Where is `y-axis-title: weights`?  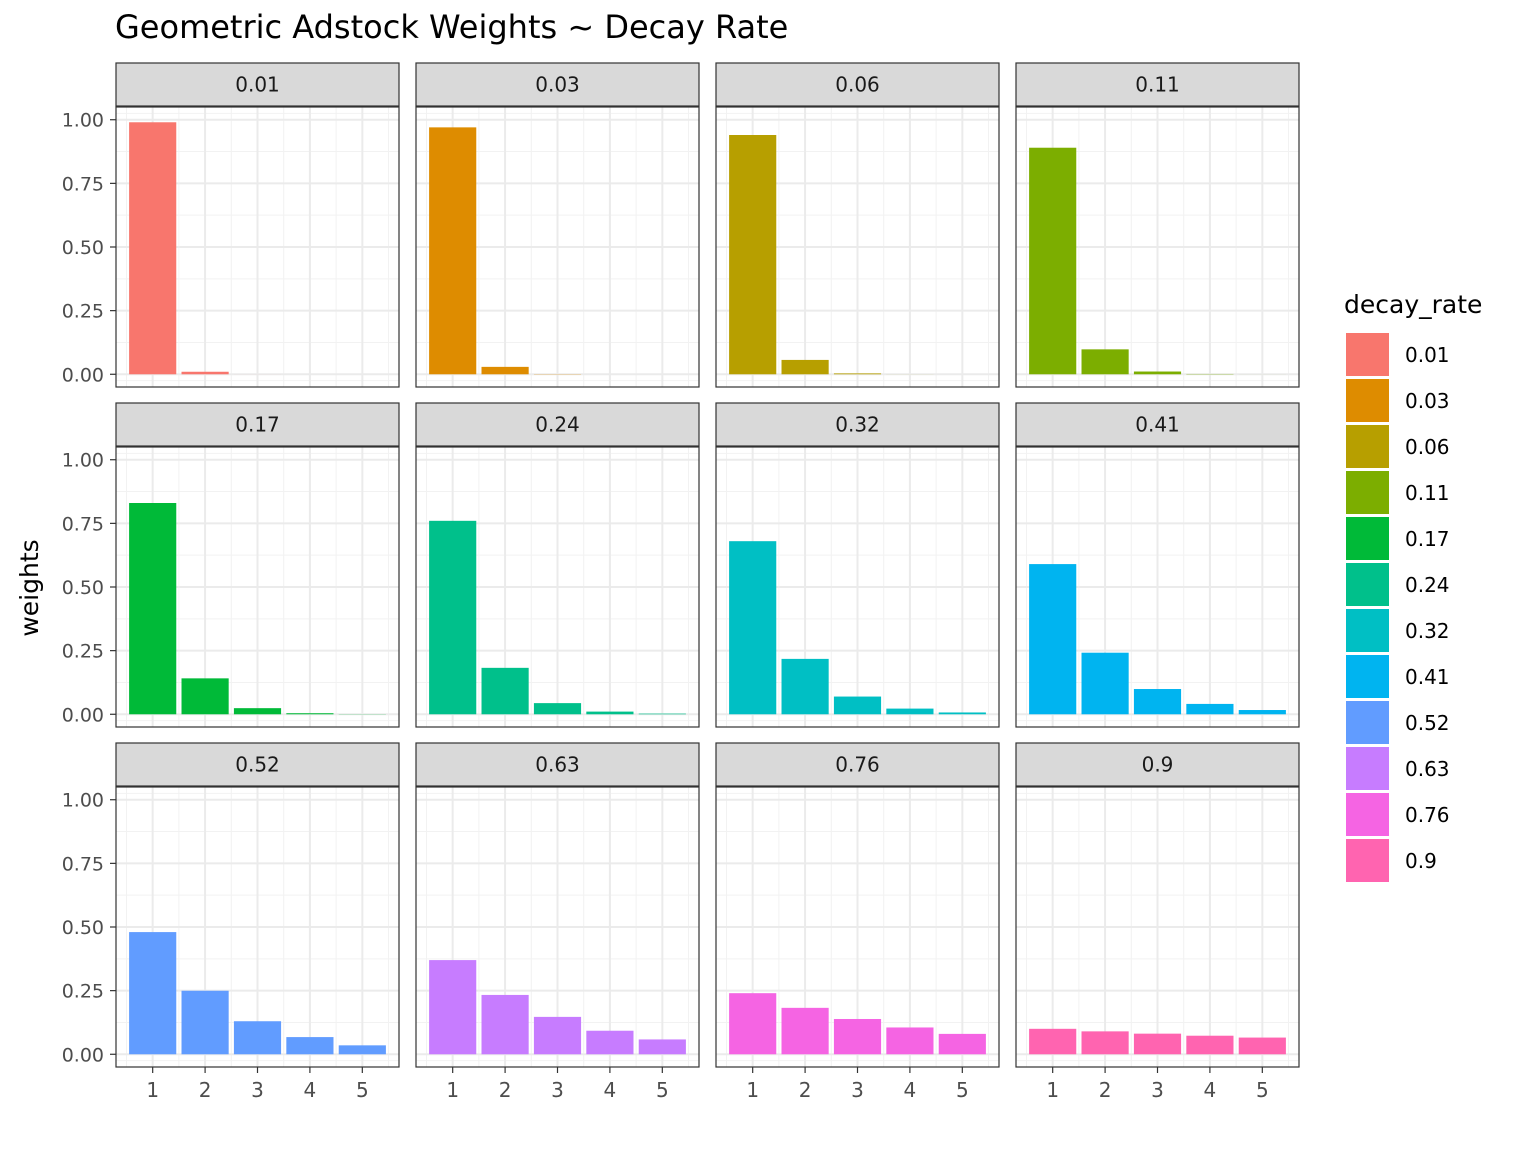
y-axis-title: weights is located at coordinates (29, 587).